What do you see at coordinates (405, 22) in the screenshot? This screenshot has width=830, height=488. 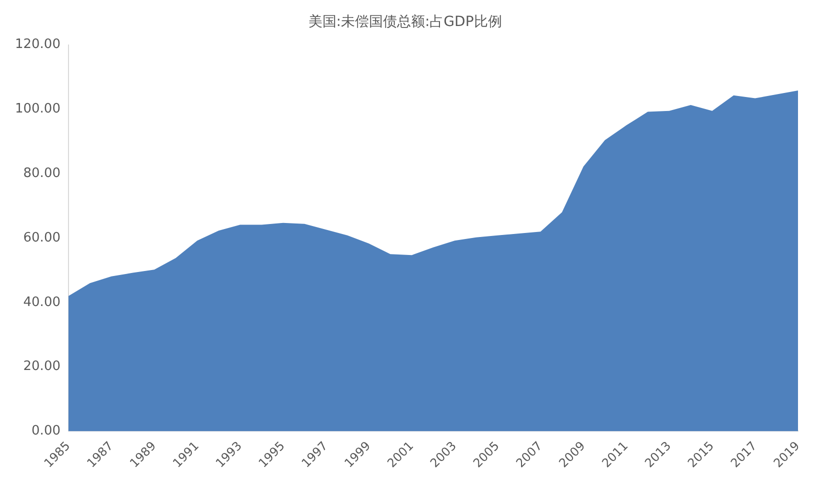 I see `chart-title: 美国:未偿国债总额:占GDP比例` at bounding box center [405, 22].